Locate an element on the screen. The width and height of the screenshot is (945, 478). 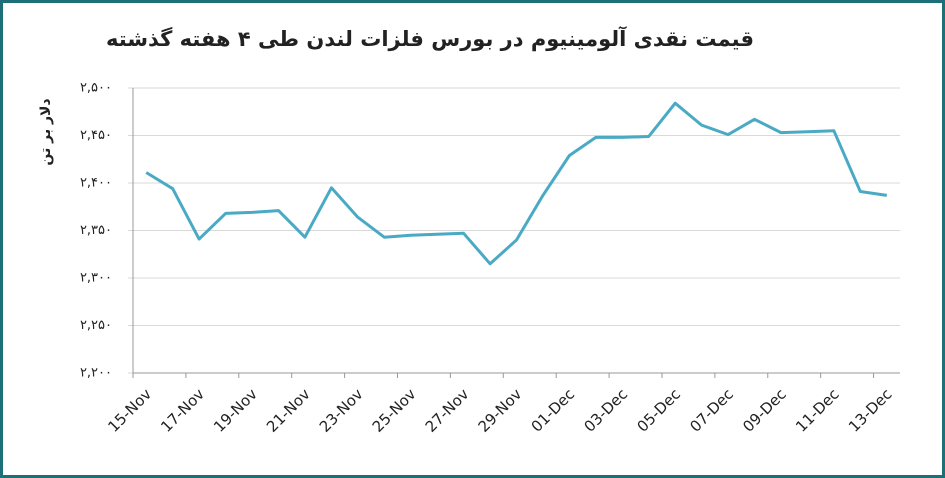
y-tick-label: ۲,۴۵۰ is located at coordinates (96, 135).